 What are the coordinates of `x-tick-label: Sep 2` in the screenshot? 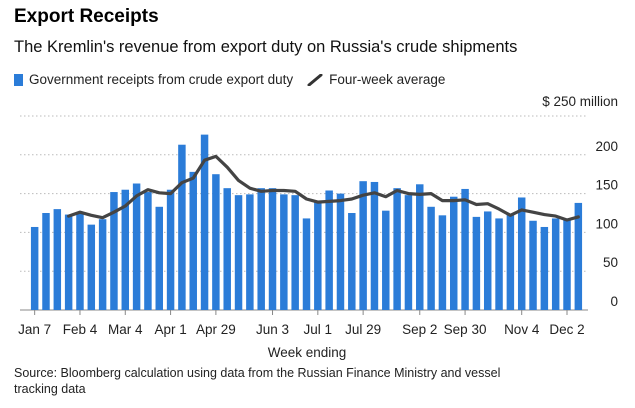 It's located at (419, 329).